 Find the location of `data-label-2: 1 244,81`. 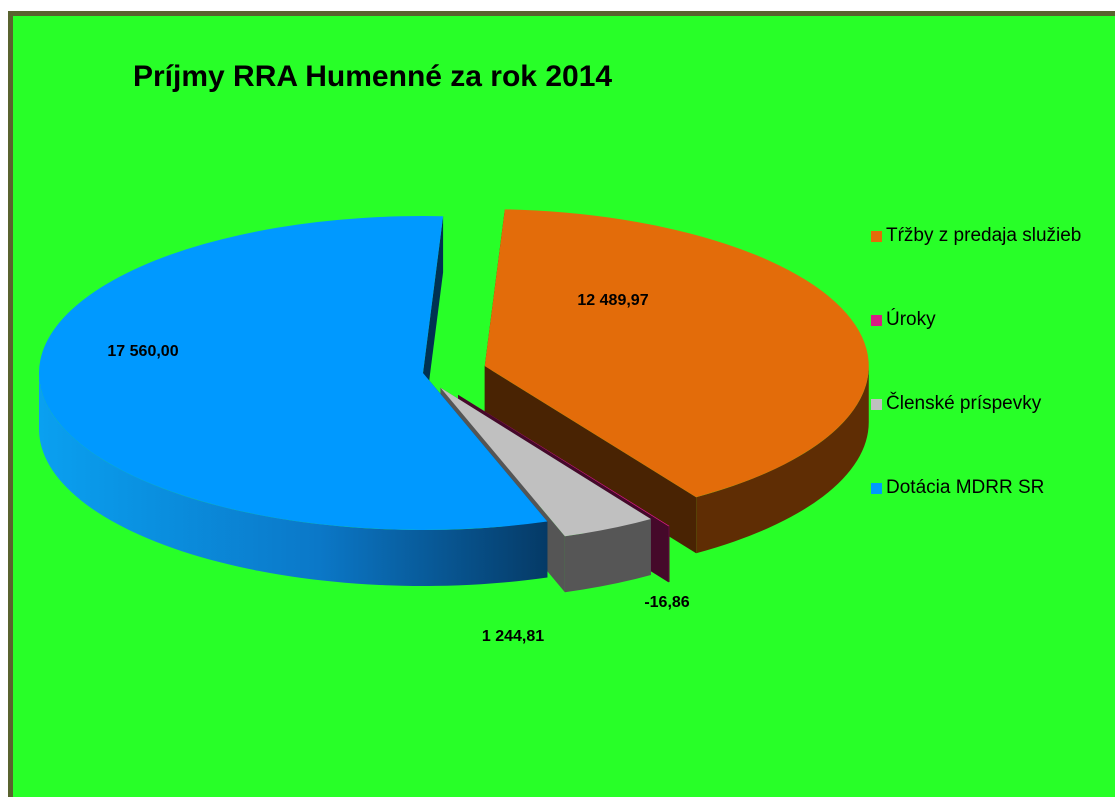

data-label-2: 1 244,81 is located at coordinates (513, 636).